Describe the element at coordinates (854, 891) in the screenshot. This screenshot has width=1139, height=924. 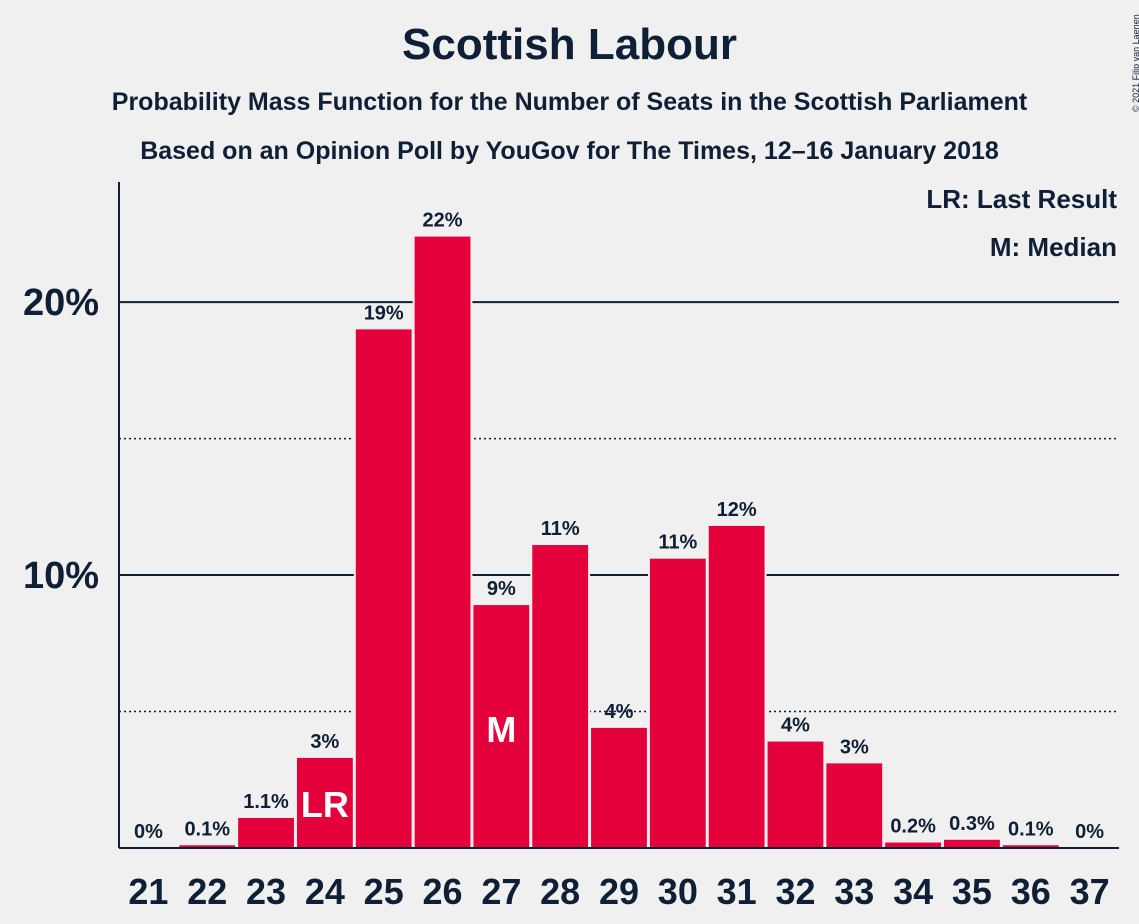
I see `x-tick-label: 33` at that location.